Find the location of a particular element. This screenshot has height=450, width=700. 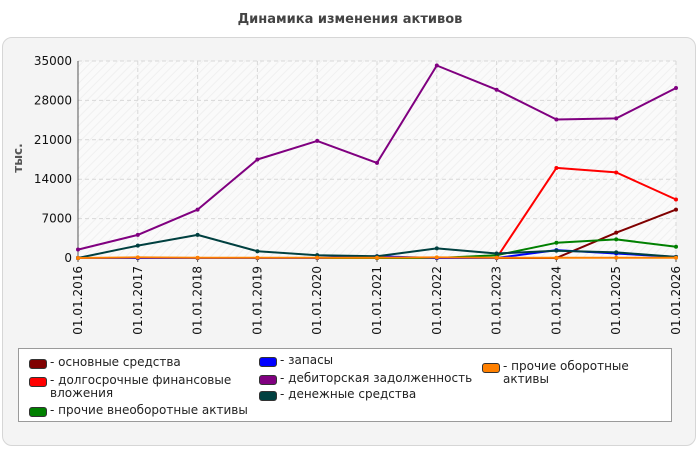

x-tick-label: 01.01.2025 is located at coordinates (616, 300).